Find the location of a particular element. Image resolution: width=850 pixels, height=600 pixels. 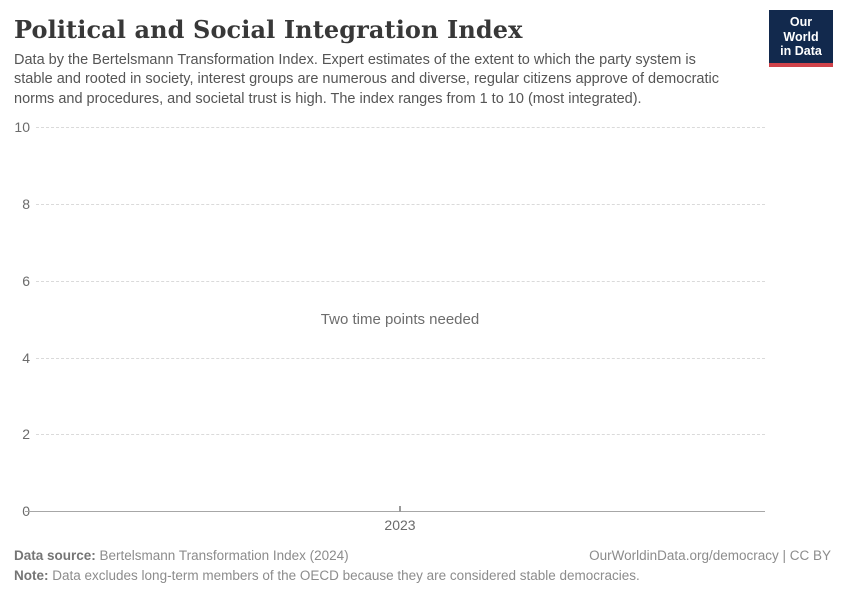

x-axis-line is located at coordinates (395, 511).